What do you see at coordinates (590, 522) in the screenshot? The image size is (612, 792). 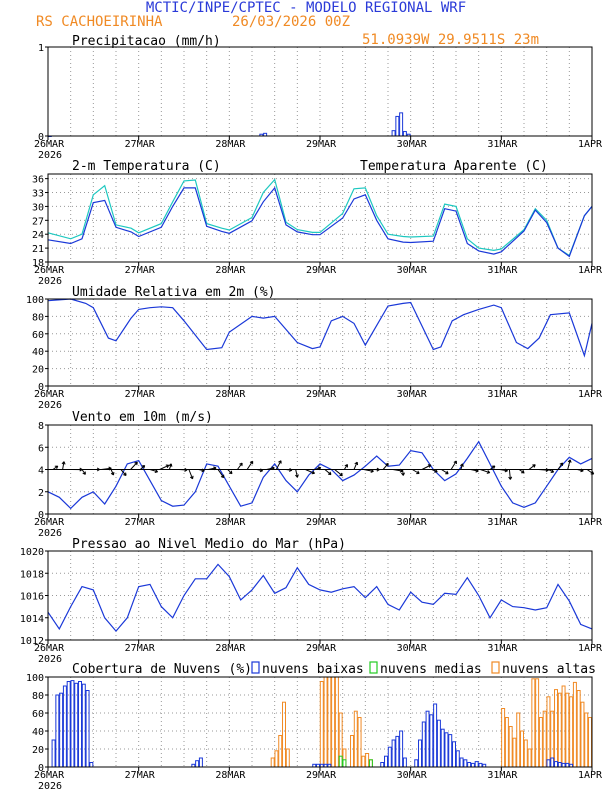 I see `x-tick-label: 1APR` at bounding box center [590, 522].